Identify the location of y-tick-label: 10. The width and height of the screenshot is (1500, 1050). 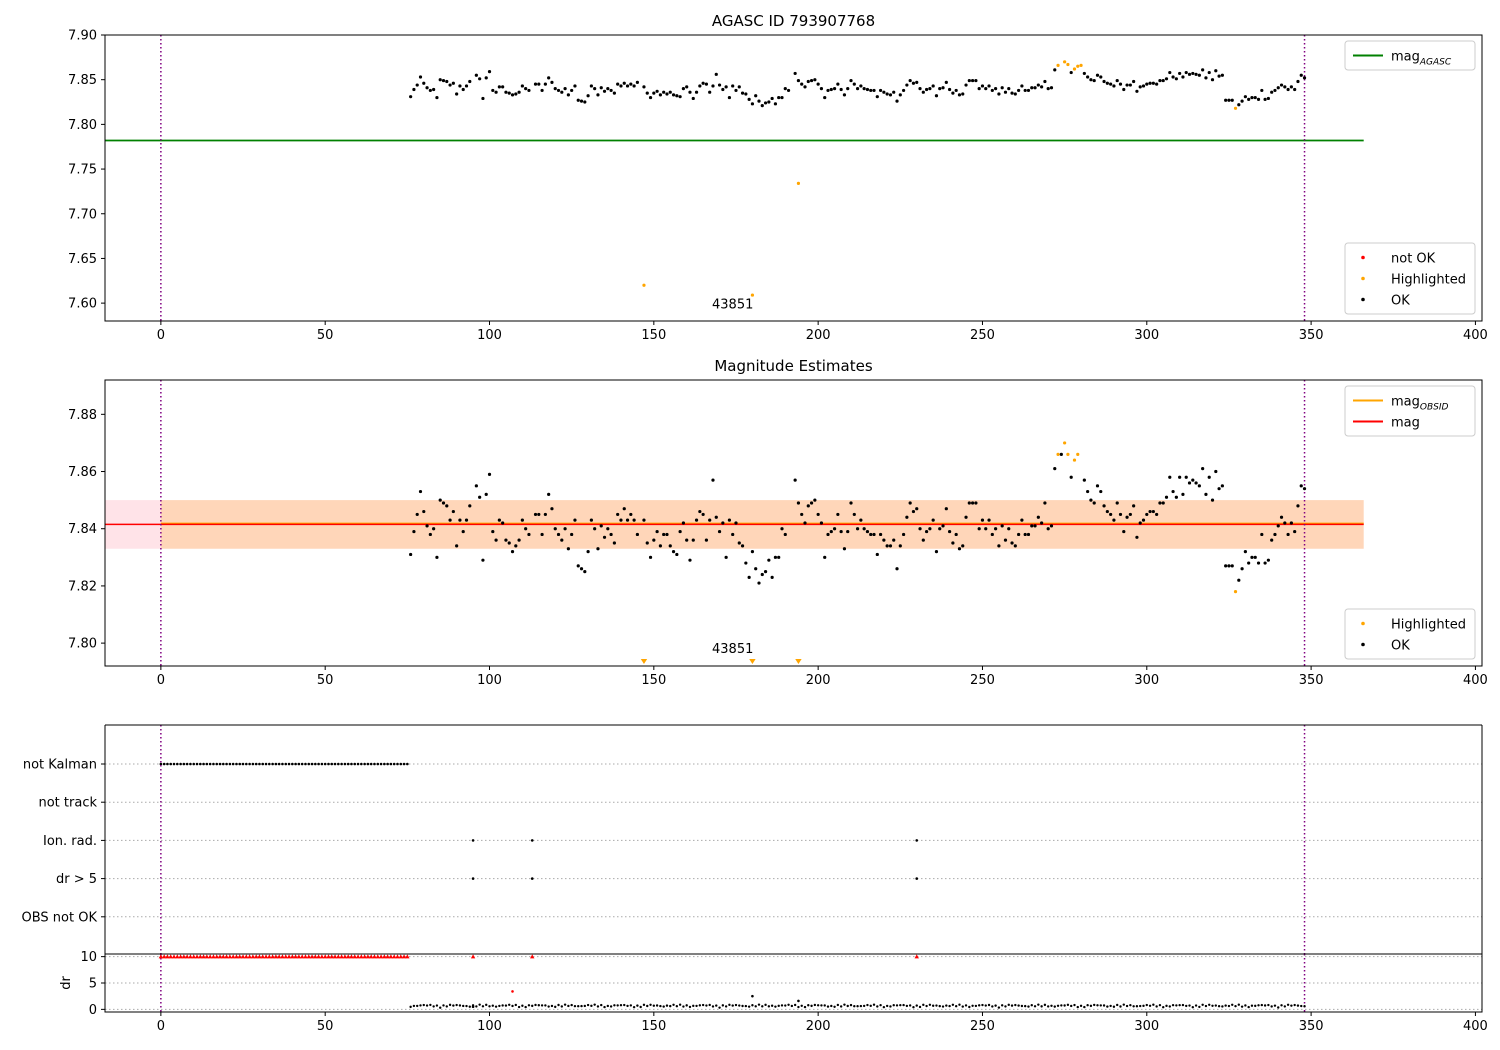
(88, 957).